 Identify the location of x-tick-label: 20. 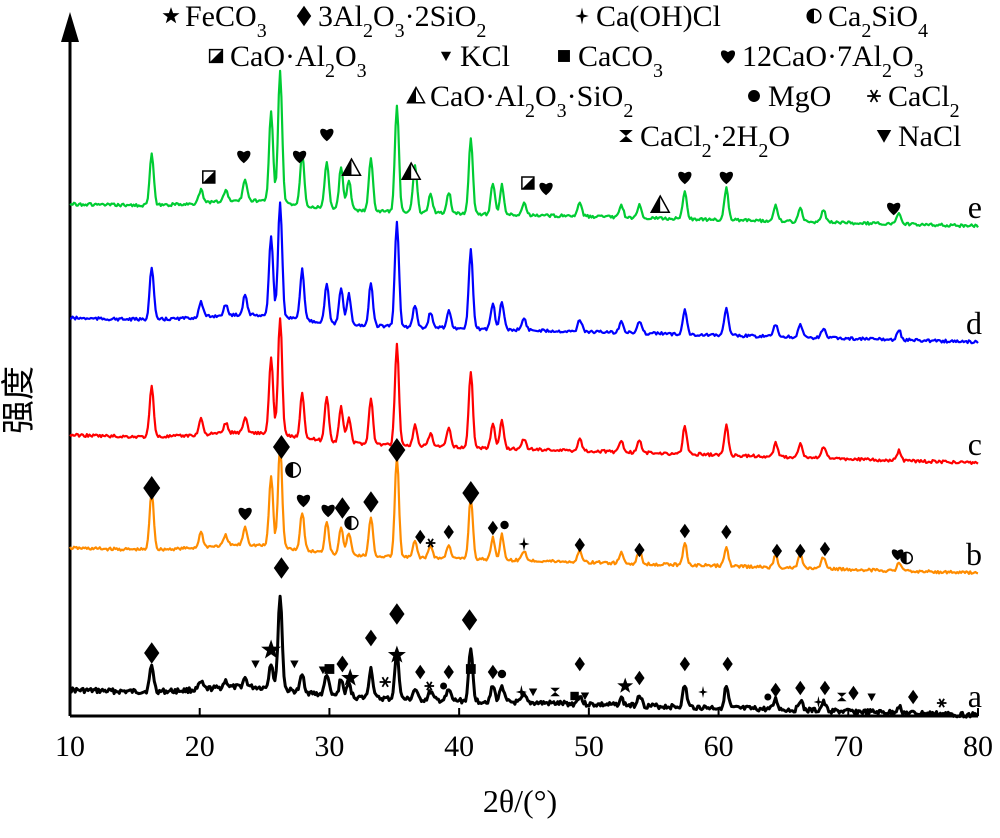
(200, 746).